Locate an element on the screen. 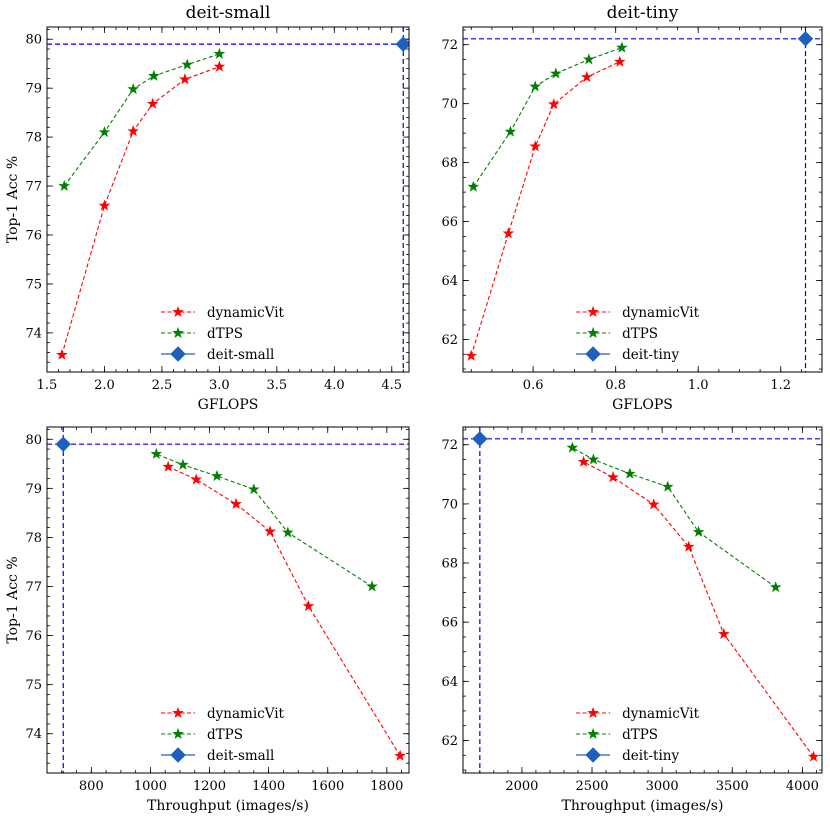 This screenshot has height=819, width=830. x-tick-label: 4.0 is located at coordinates (334, 385).